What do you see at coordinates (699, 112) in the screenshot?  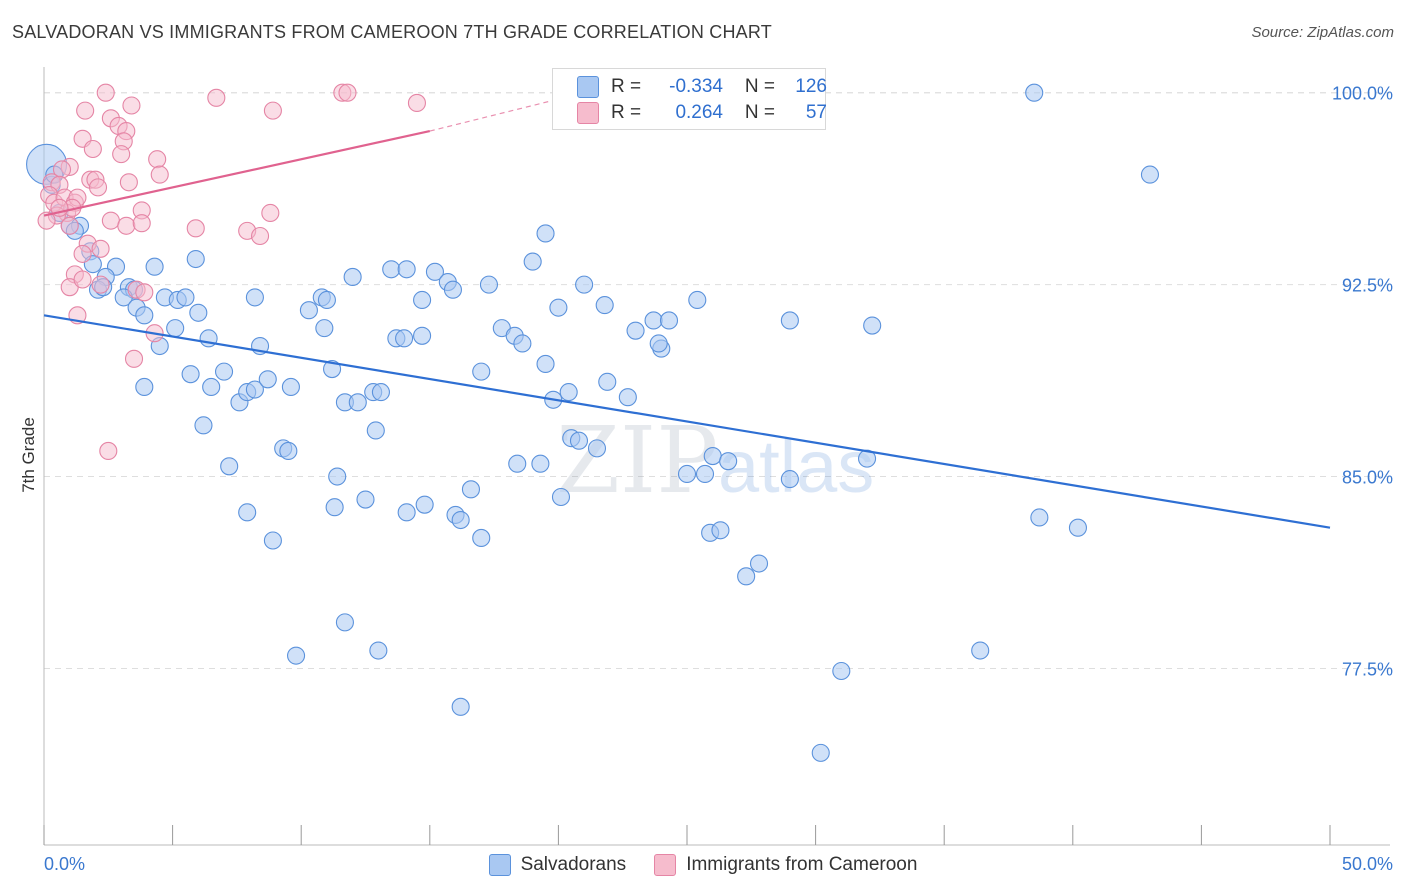 I see `r-value: 0.264` at bounding box center [699, 112].